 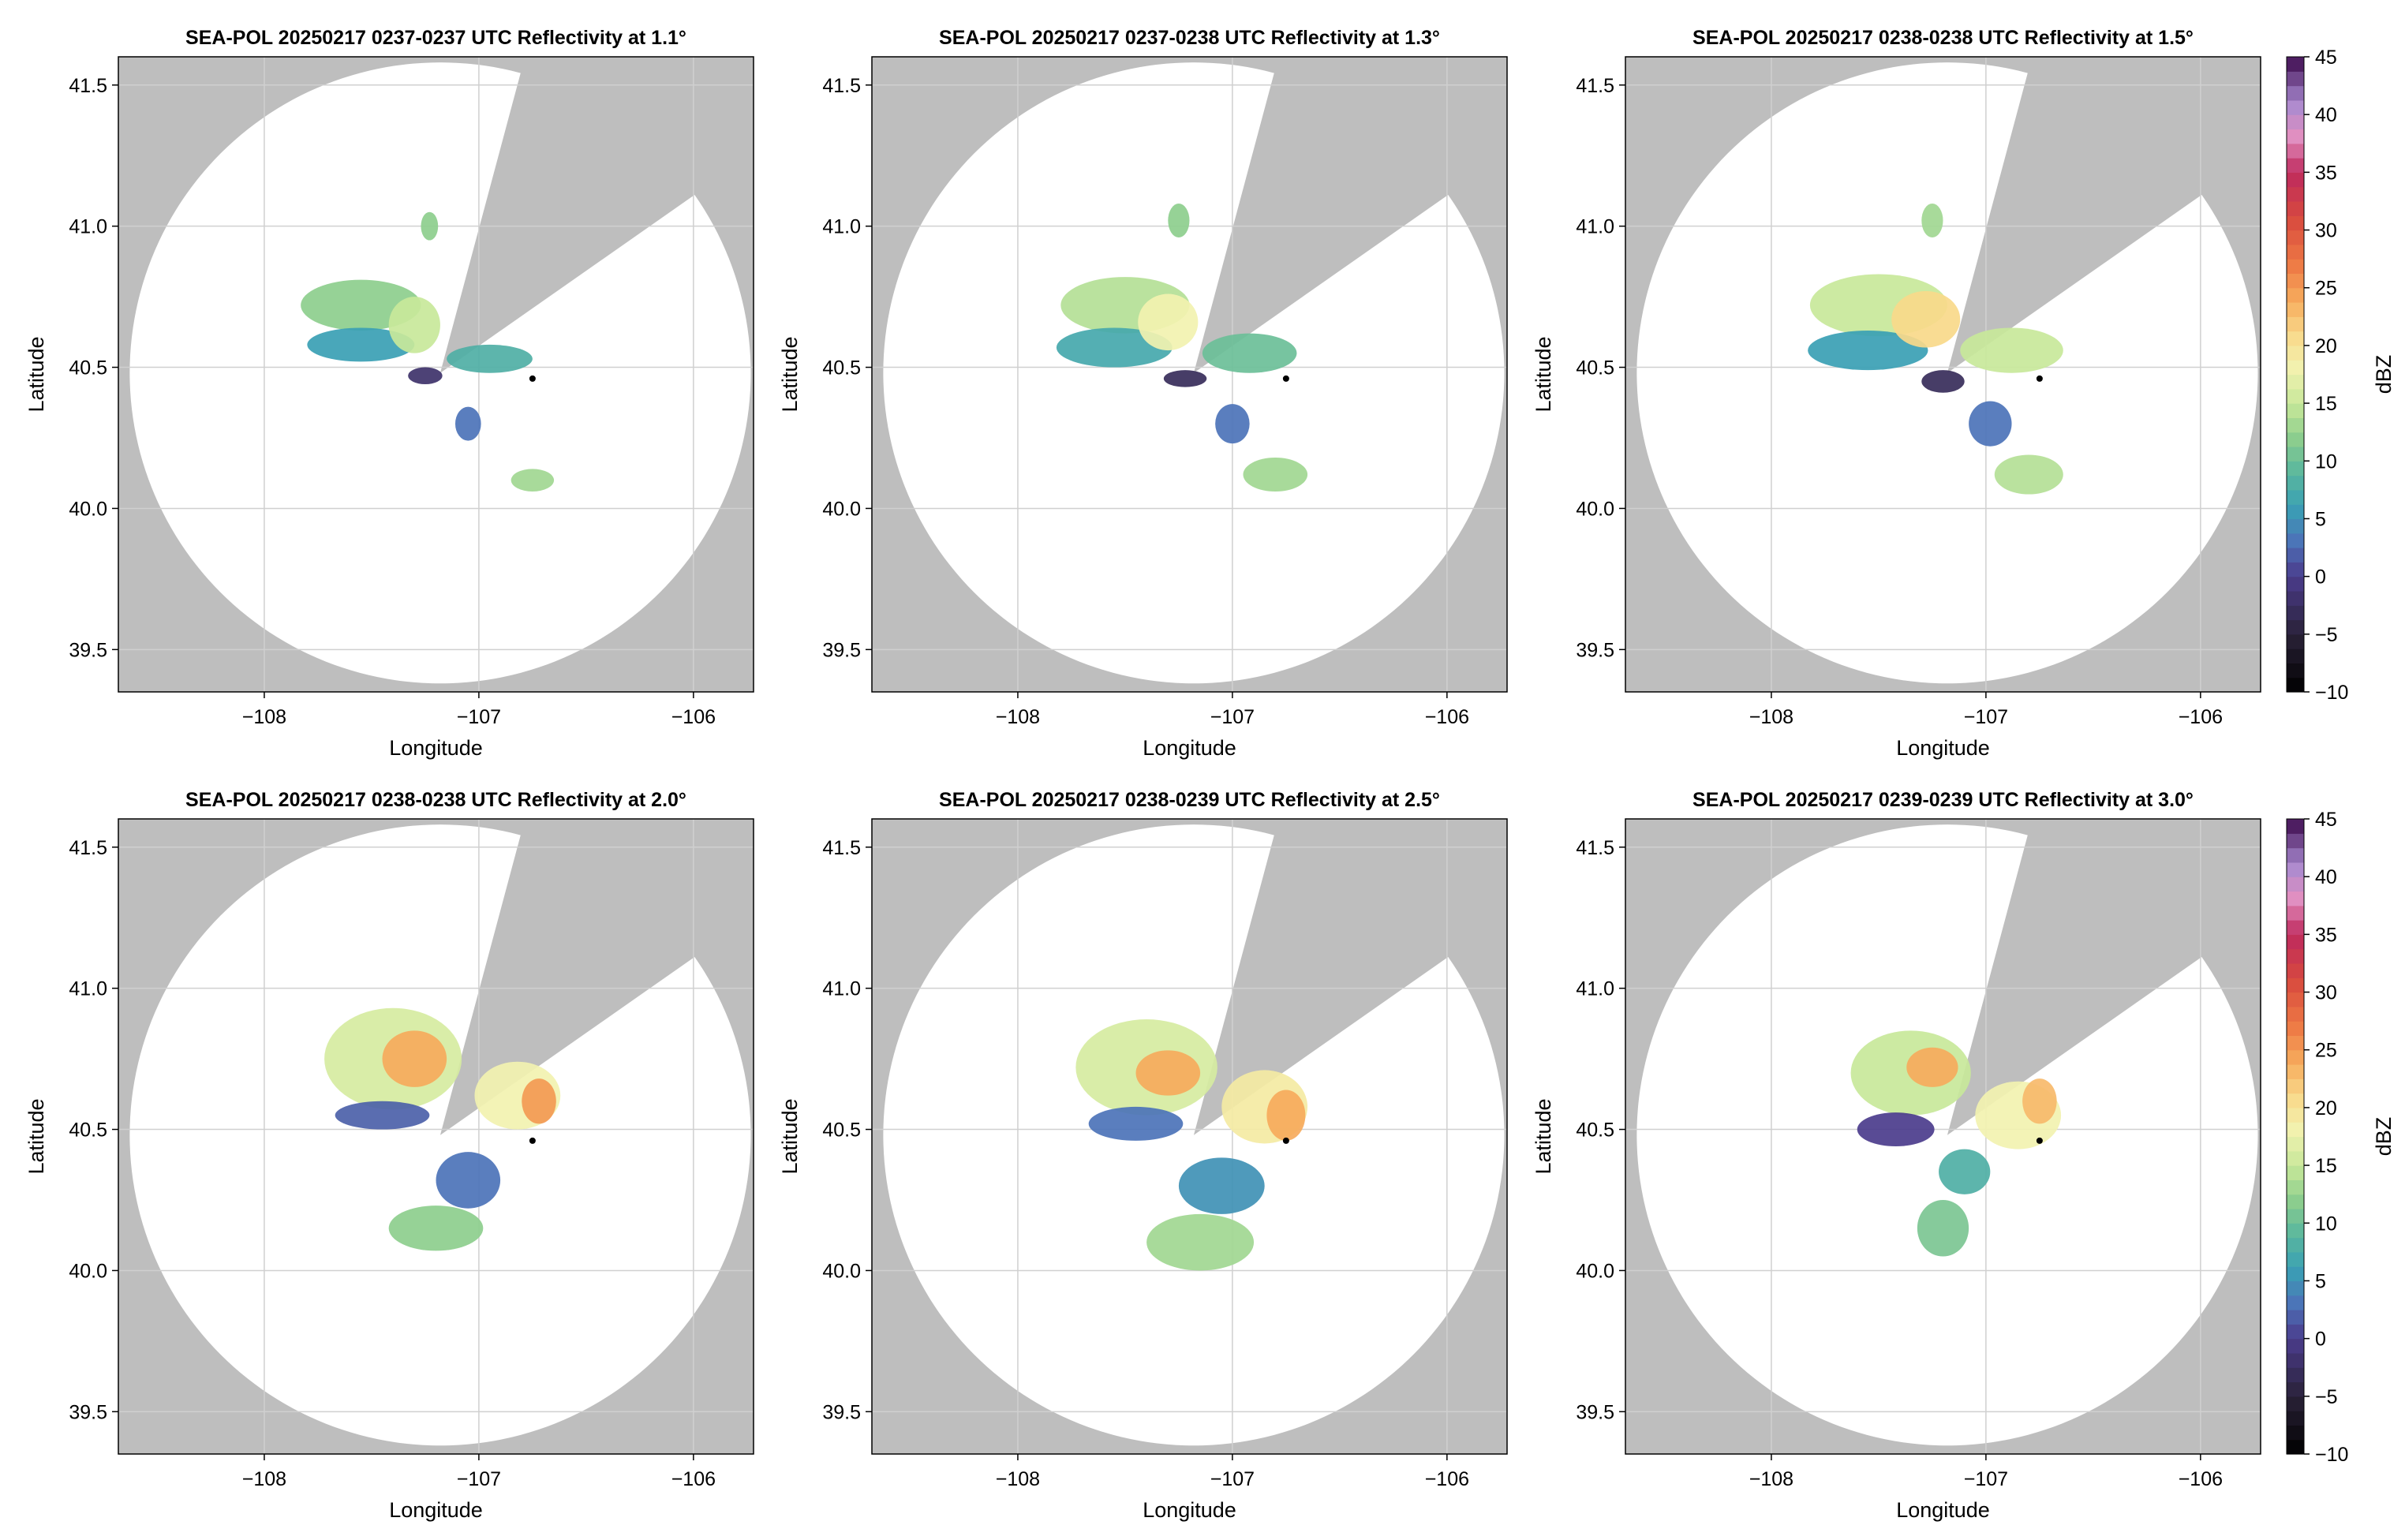 I want to click on colorbar-2: −10 −5 0 5 10 15 20 25 30 35 40 45 dBZ, so click(x=2341, y=1137).